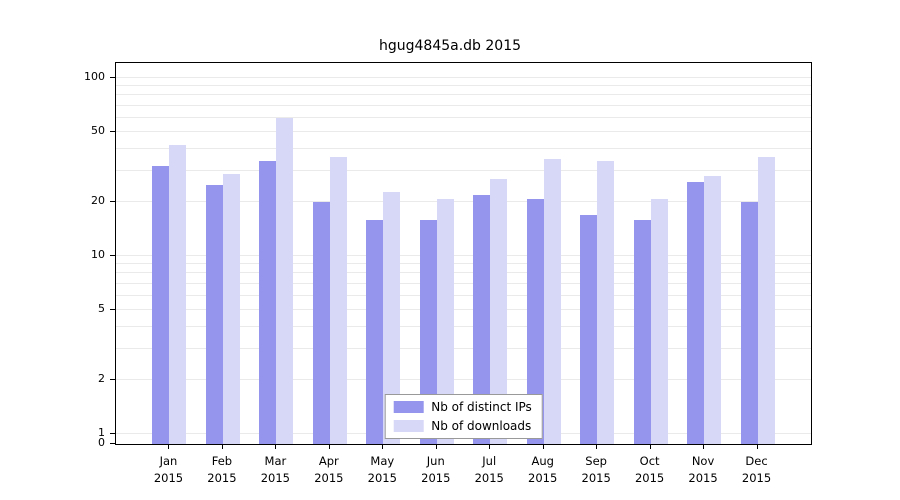 The image size is (900, 500). What do you see at coordinates (329, 469) in the screenshot?
I see `x-axis-label-apr: Apr 2015` at bounding box center [329, 469].